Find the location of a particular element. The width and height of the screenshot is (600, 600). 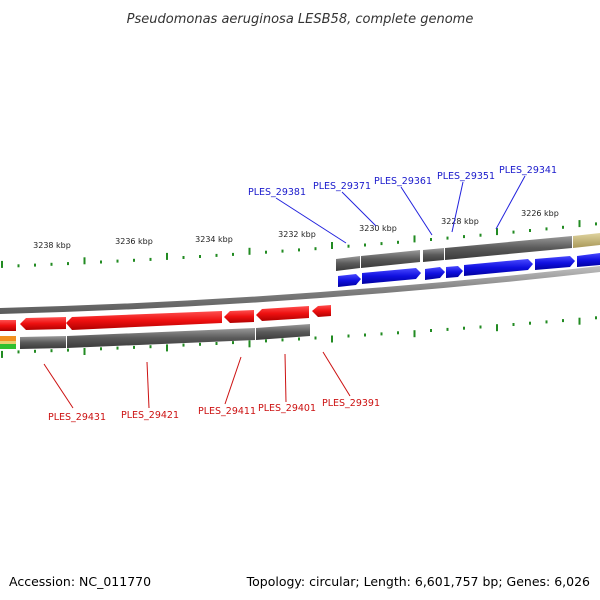

gene-forward-extra is located at coordinates (588, 260).